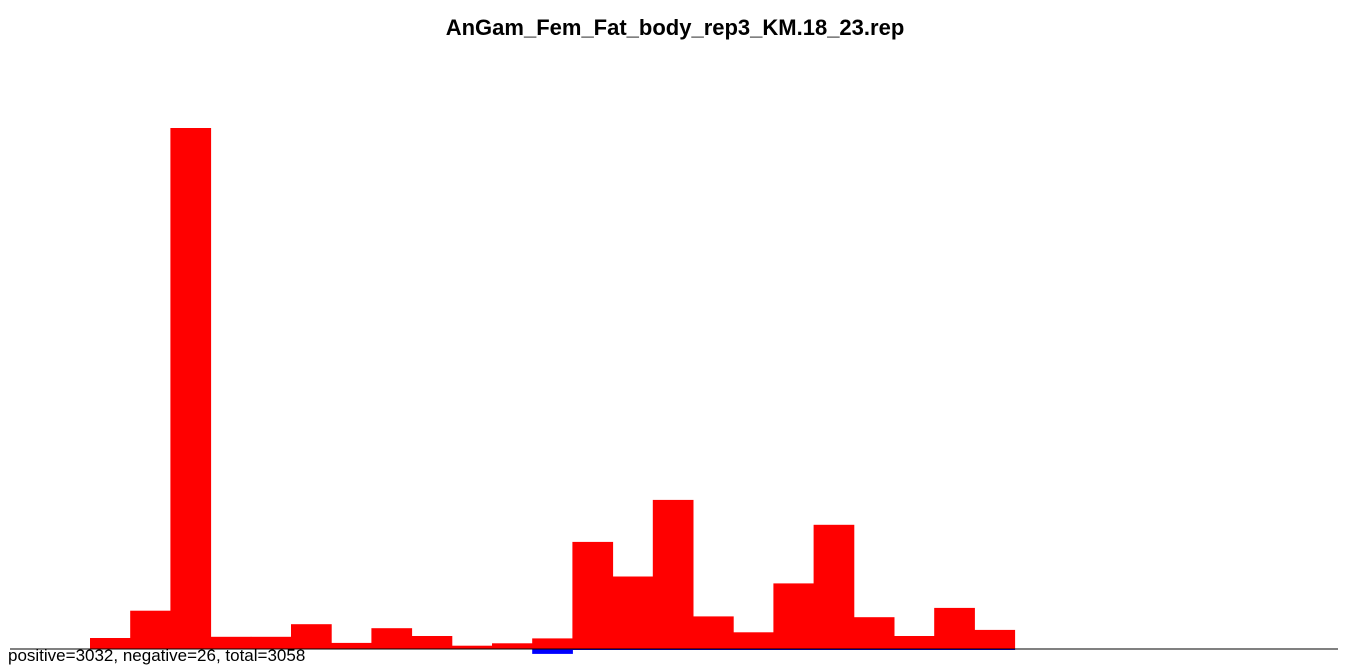  What do you see at coordinates (774, 651) in the screenshot?
I see `negative-bars` at bounding box center [774, 651].